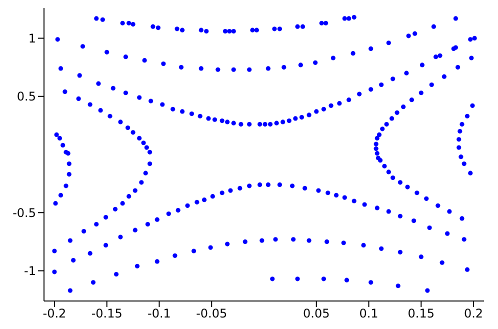 This screenshot has width=498, height=329. What do you see at coordinates (30, 271) in the screenshot?
I see `y-tick-label: -1` at bounding box center [30, 271].